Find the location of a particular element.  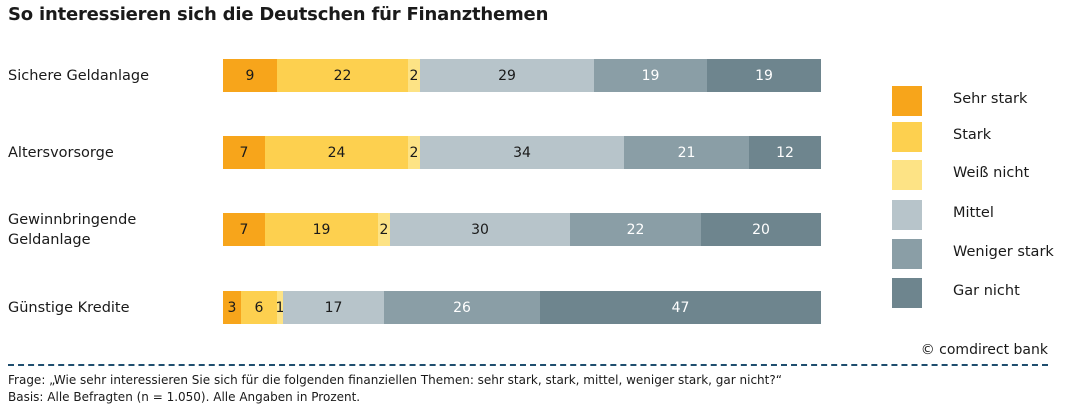

bar-segment: 24 is located at coordinates (336, 152).